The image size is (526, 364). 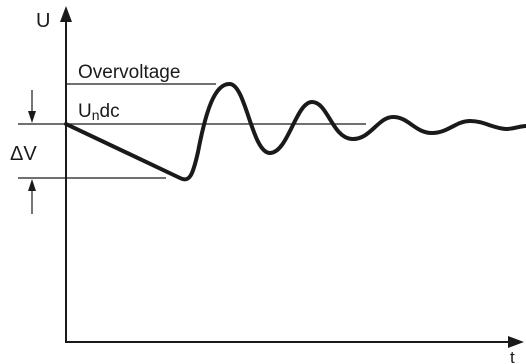 What do you see at coordinates (512, 356) in the screenshot?
I see `x-axis-label: t` at bounding box center [512, 356].